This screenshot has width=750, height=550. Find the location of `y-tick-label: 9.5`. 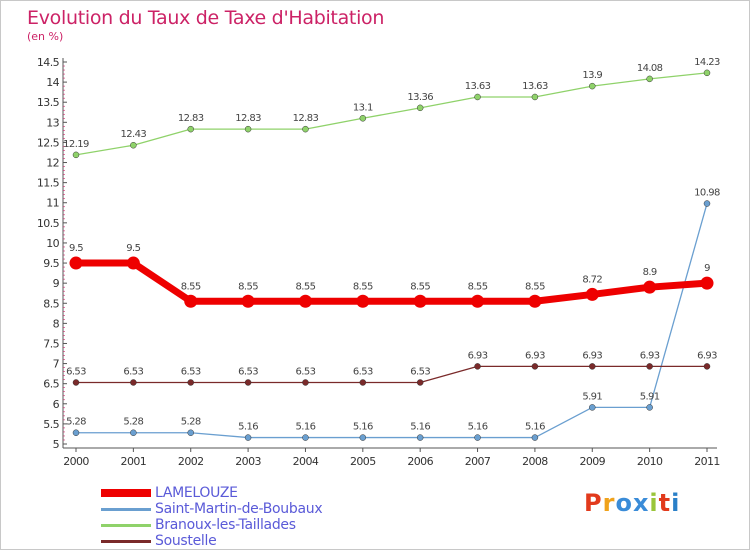

y-tick-label: 9.5 is located at coordinates (51, 263).